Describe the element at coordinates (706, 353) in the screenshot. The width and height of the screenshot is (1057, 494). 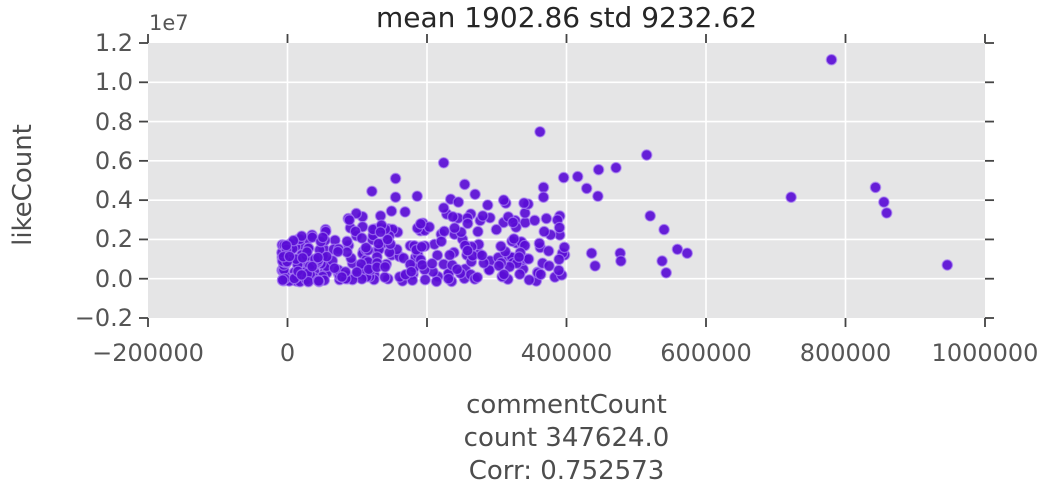
I see `x-tick-label: 600000` at that location.